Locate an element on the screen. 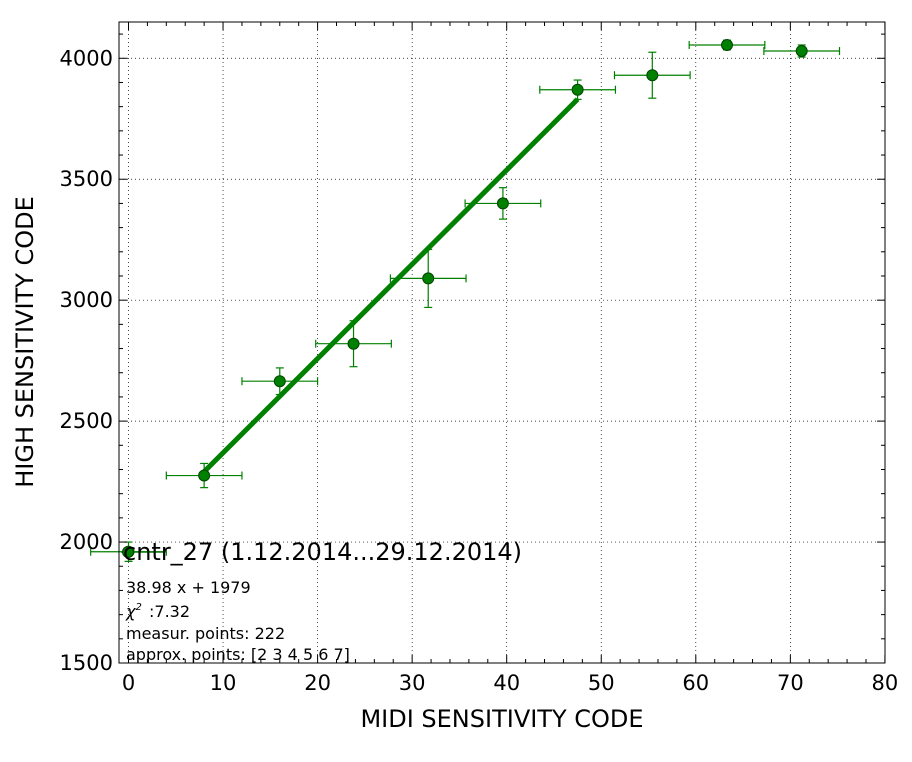 This screenshot has width=912, height=762. x-tick-label: 70 is located at coordinates (790, 683).